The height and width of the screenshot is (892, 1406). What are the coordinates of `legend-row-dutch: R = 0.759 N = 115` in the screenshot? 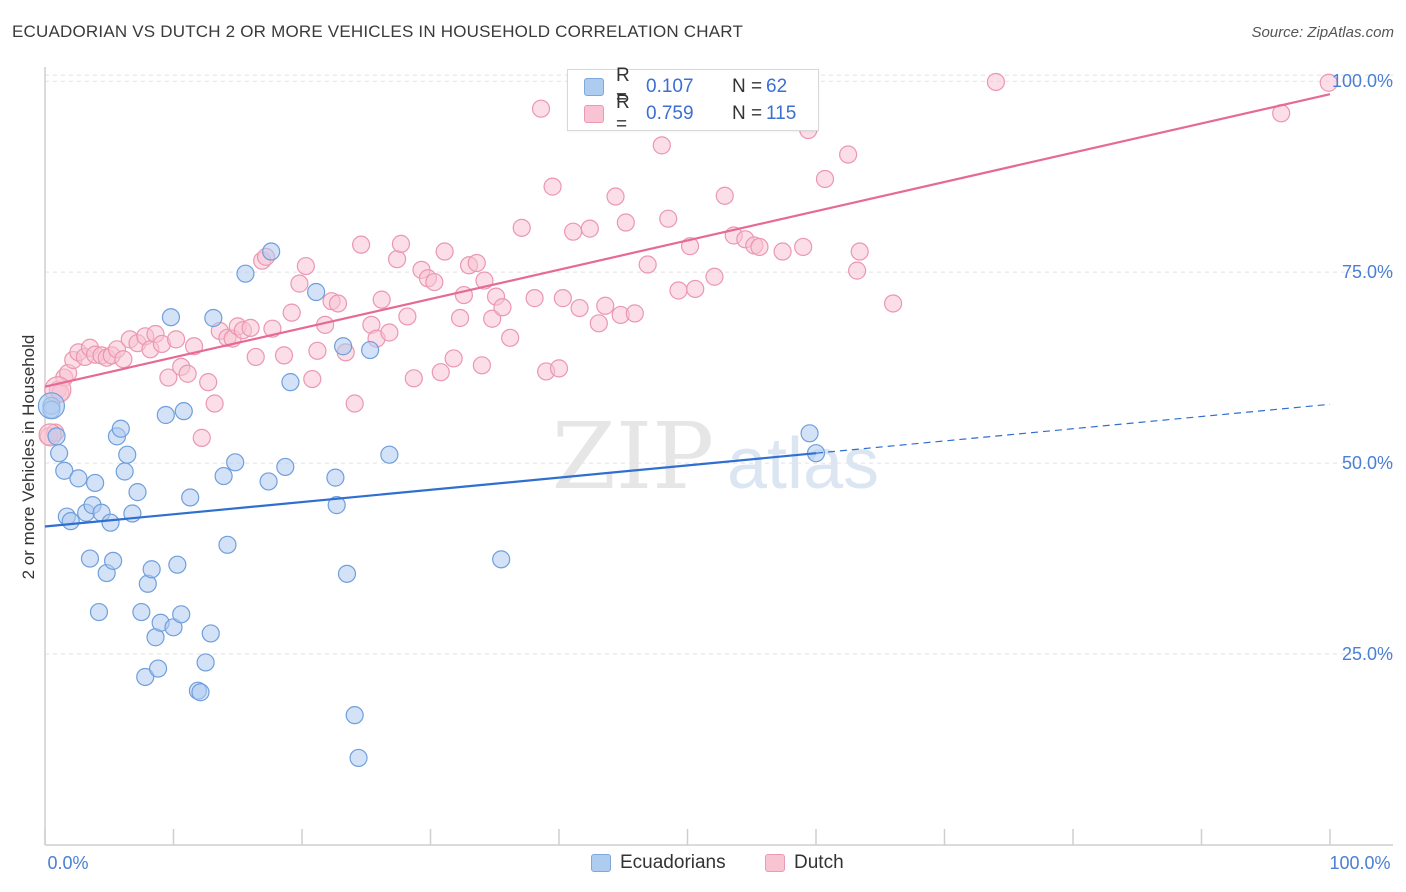 It's located at (690, 113).